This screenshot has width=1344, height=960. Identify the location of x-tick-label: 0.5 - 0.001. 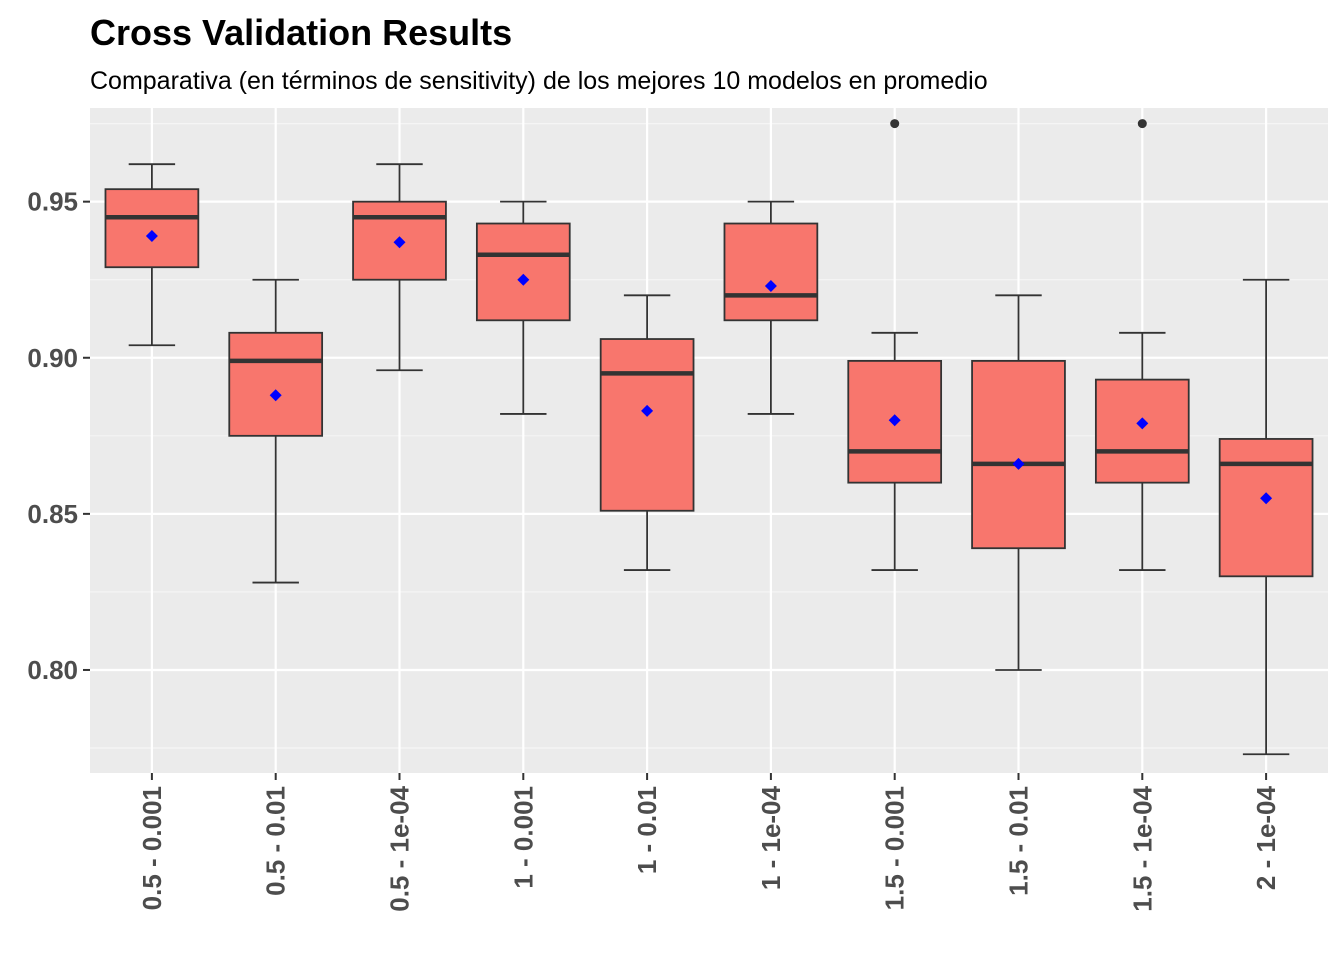
(152, 848).